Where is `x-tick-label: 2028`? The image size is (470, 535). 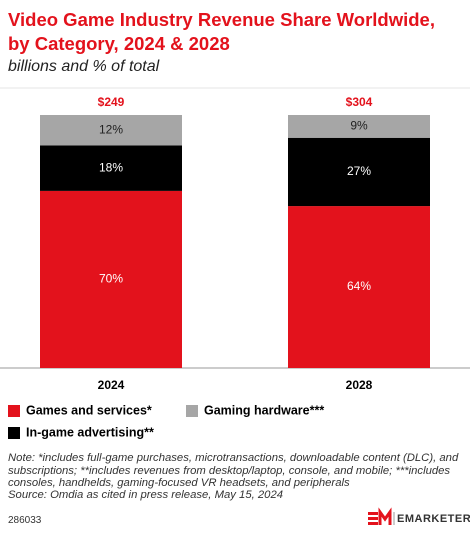 x-tick-label: 2028 is located at coordinates (359, 385).